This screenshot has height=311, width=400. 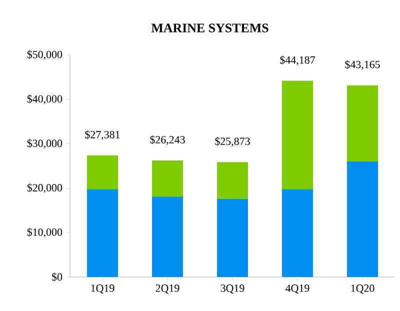 I want to click on total-label: $26,243, so click(x=167, y=140).